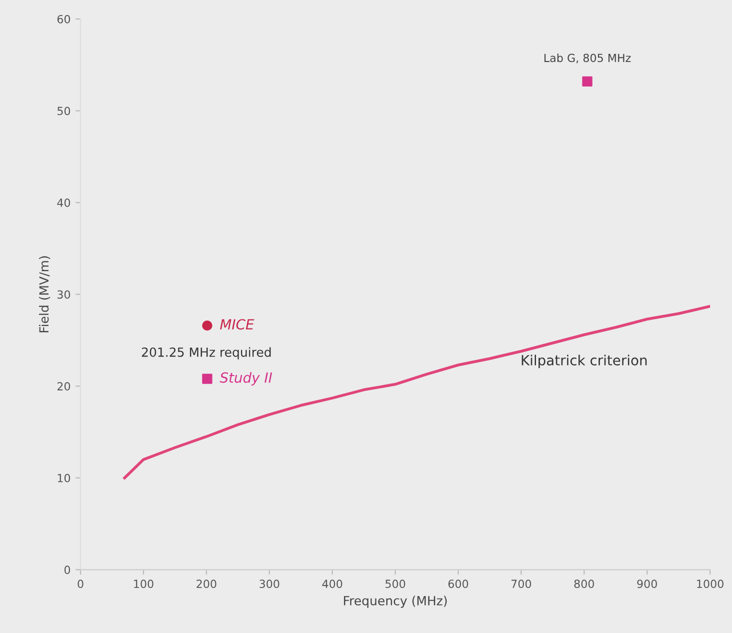 Image resolution: width=732 pixels, height=633 pixels. What do you see at coordinates (587, 59) in the screenshot?
I see `series-label: Lab G, 805 MHz` at bounding box center [587, 59].